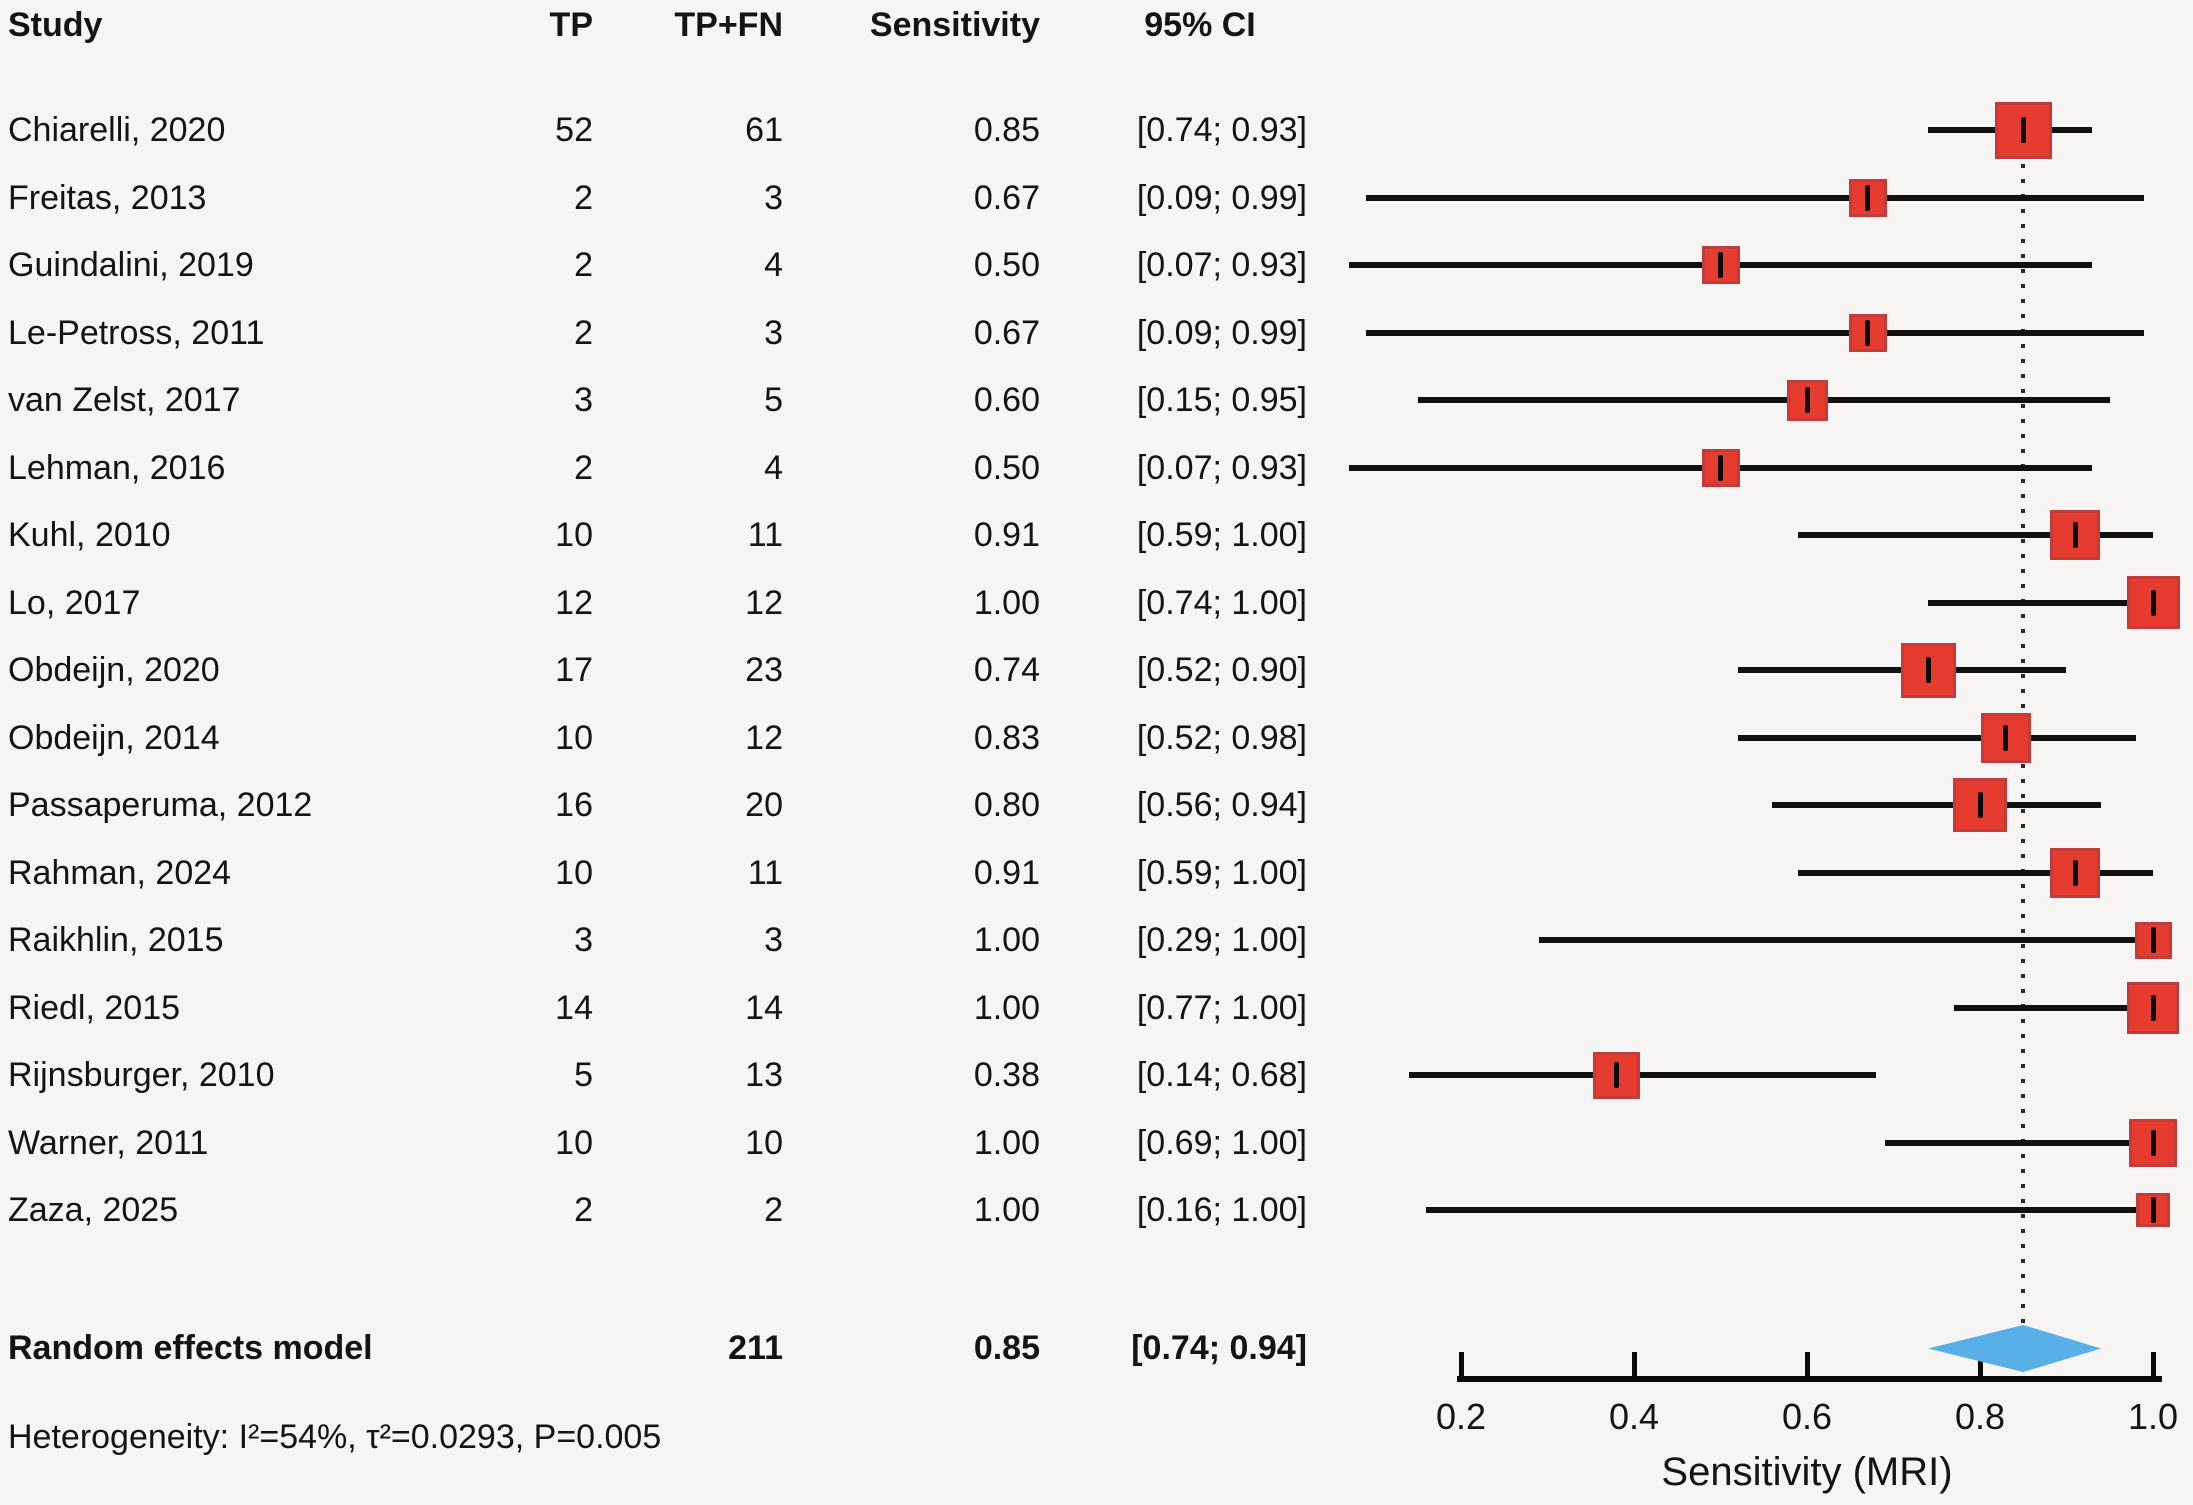 The width and height of the screenshot is (2193, 1505). I want to click on study-sensitivity: 0.38, so click(1006, 1075).